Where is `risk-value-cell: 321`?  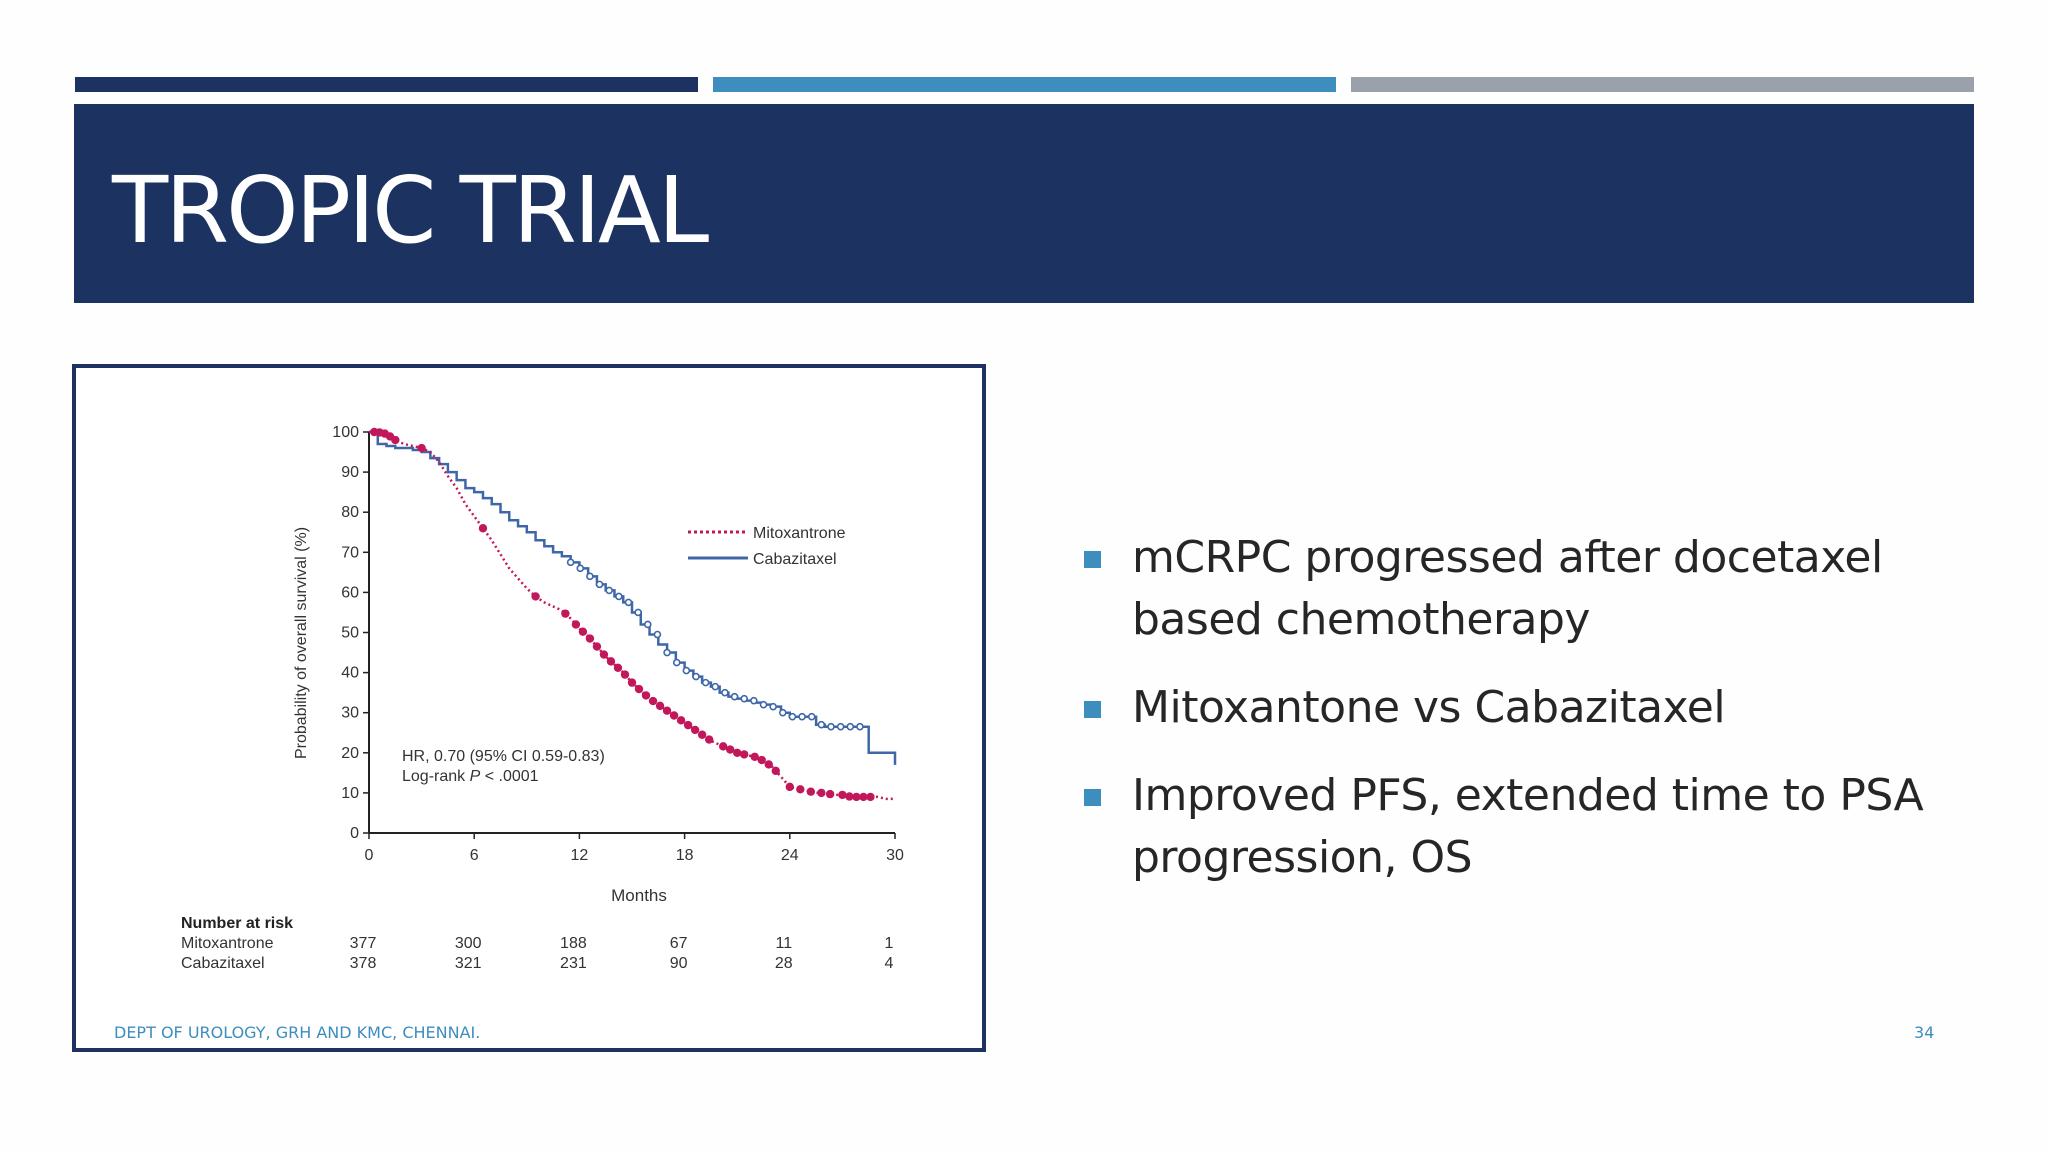
risk-value-cell: 321 is located at coordinates (468, 963).